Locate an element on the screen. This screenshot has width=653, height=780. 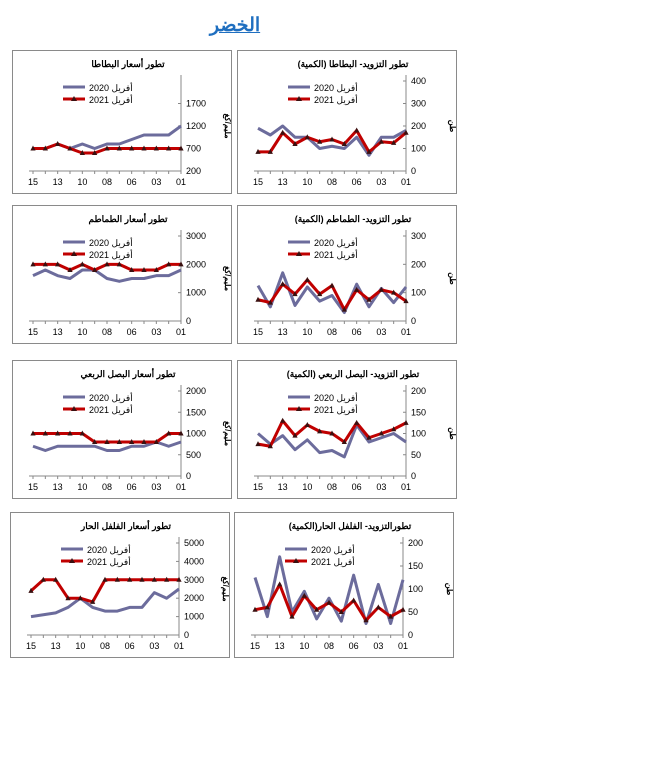
y-tick-label: 3000 is located at coordinates (194, 580).